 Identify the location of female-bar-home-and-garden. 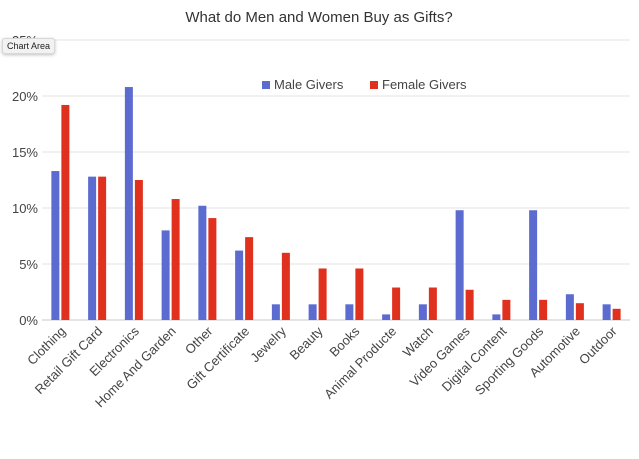
(175, 259).